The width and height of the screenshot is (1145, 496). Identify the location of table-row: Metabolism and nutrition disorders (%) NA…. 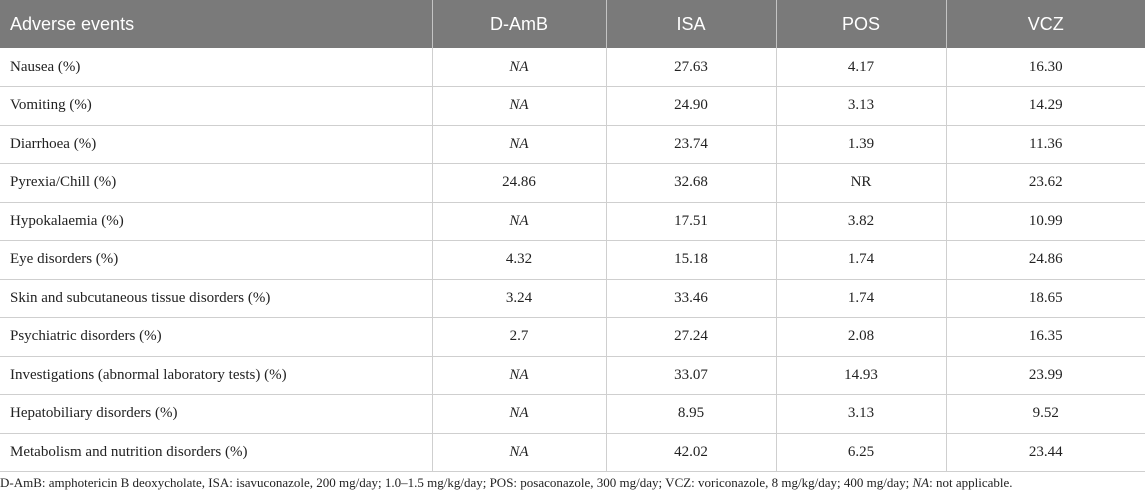
(572, 452).